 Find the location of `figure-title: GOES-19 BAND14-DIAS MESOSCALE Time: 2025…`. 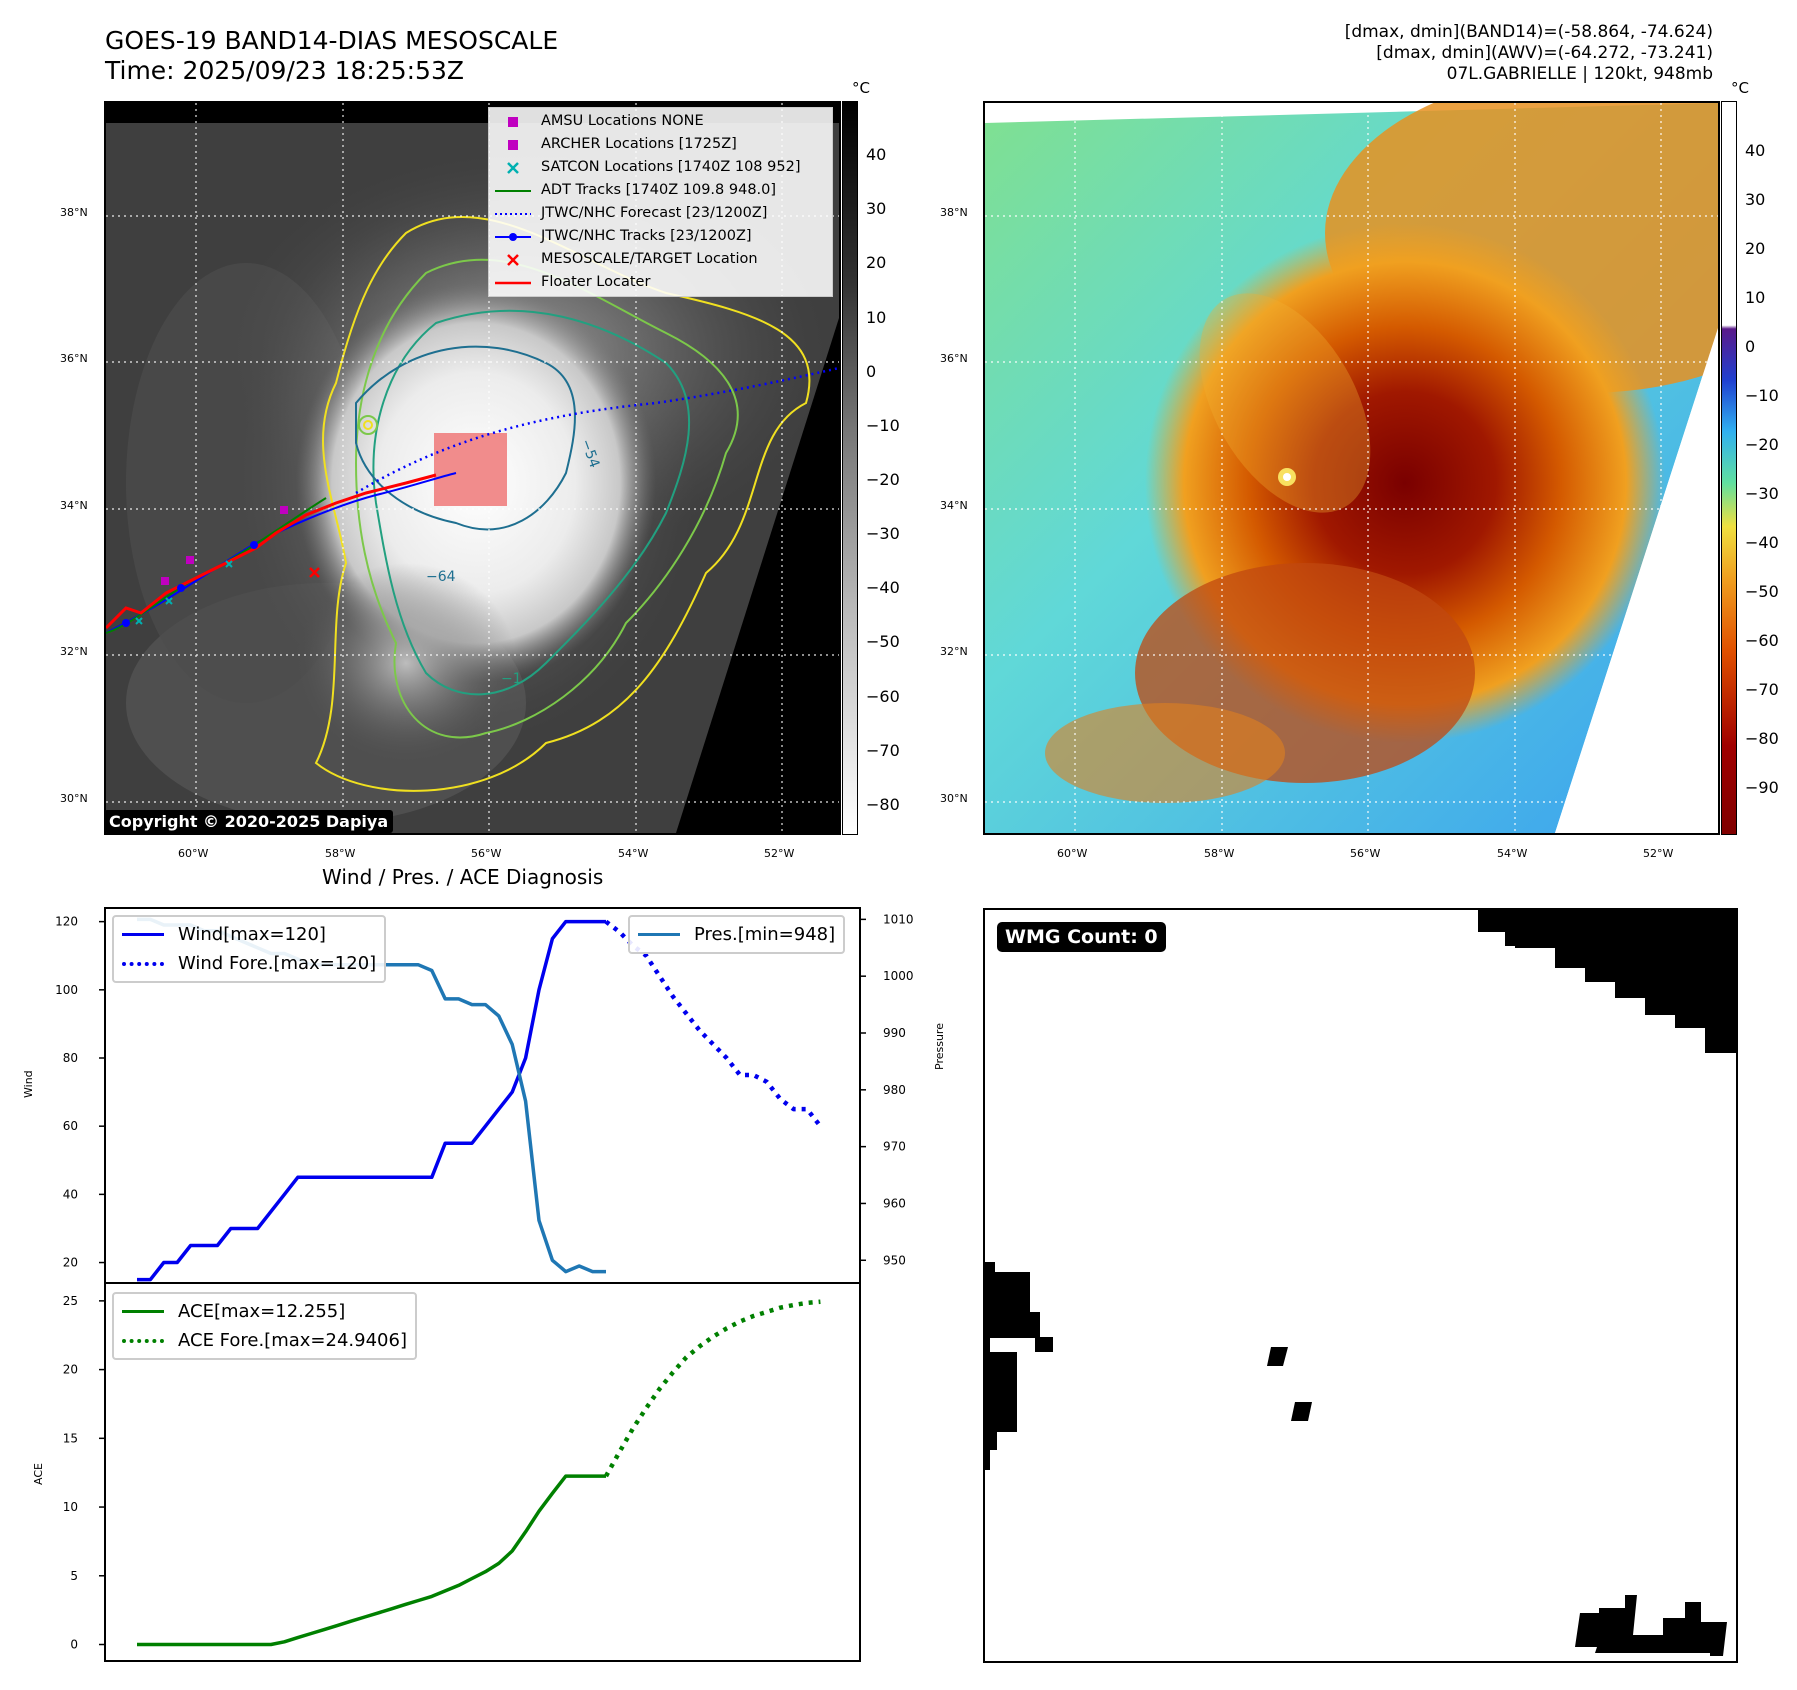

figure-title: GOES-19 BAND14-DIAS MESOSCALE Time: 2025… is located at coordinates (331, 56).